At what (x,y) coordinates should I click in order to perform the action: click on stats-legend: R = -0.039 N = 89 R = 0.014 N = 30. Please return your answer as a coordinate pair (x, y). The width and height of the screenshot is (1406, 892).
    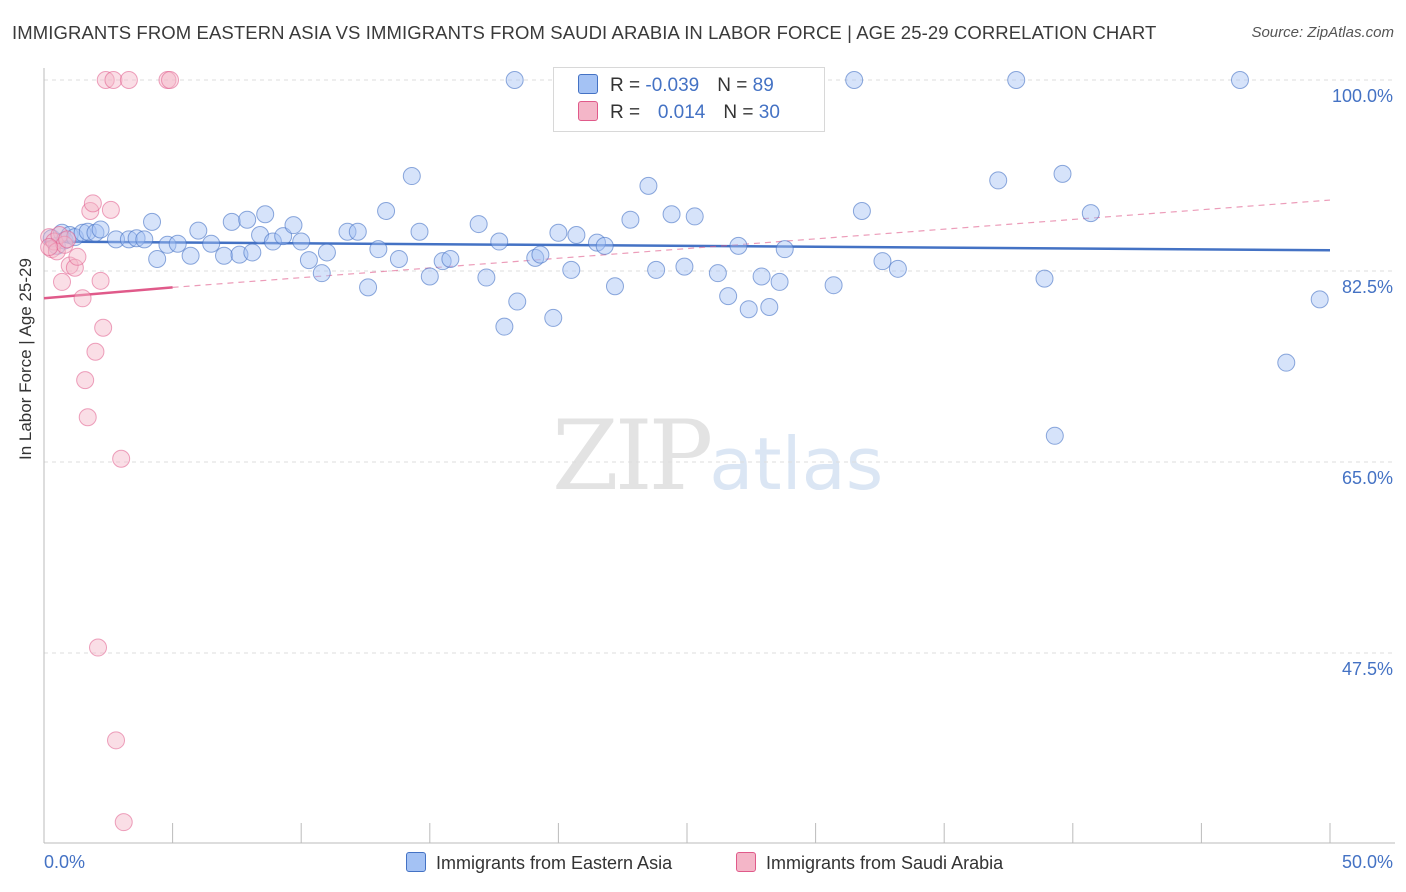
    Looking at the image, I should click on (689, 99).